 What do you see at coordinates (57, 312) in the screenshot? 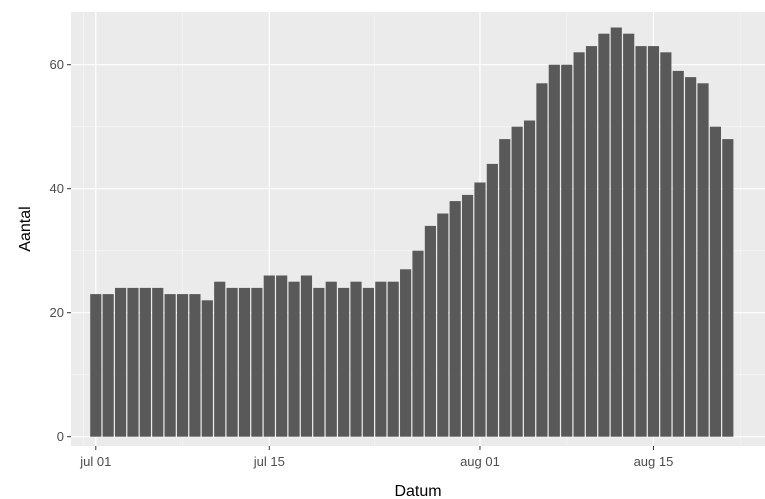
I see `y-tick-label: 20` at bounding box center [57, 312].